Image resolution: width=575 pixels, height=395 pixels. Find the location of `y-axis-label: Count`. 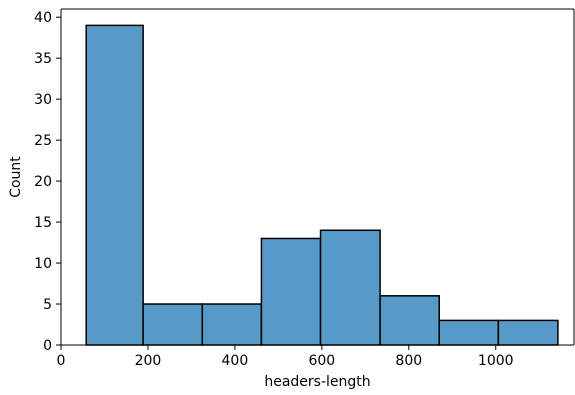

y-axis-label: Count is located at coordinates (16, 177).